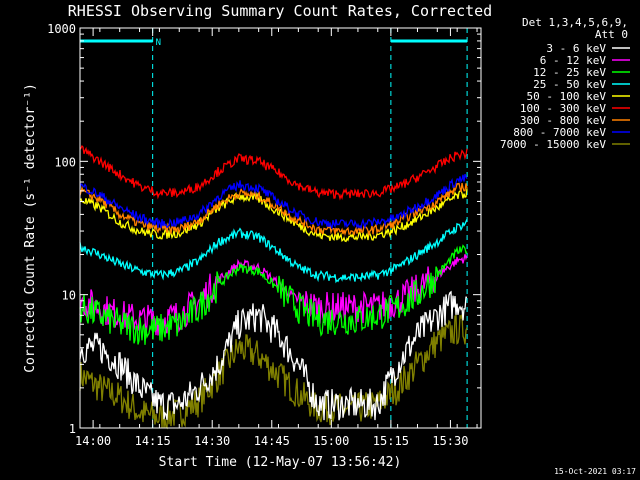 This screenshot has height=480, width=640. I want to click on series-line-6-12-kev, so click(273, 295).